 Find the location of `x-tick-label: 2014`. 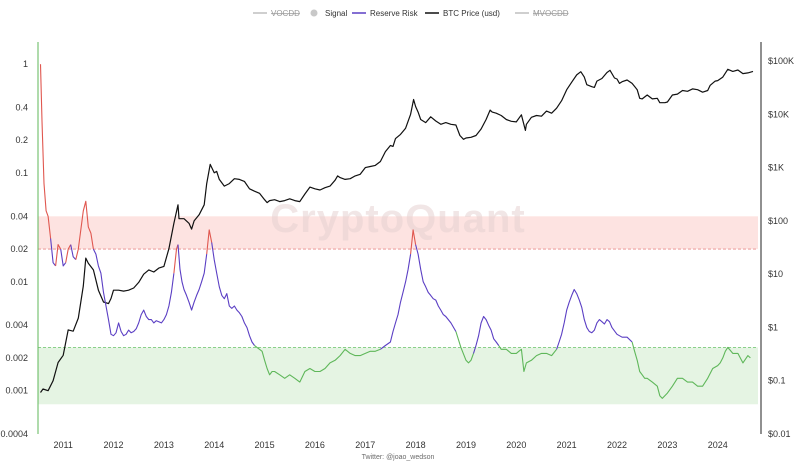

x-tick-label: 2014 is located at coordinates (214, 445).